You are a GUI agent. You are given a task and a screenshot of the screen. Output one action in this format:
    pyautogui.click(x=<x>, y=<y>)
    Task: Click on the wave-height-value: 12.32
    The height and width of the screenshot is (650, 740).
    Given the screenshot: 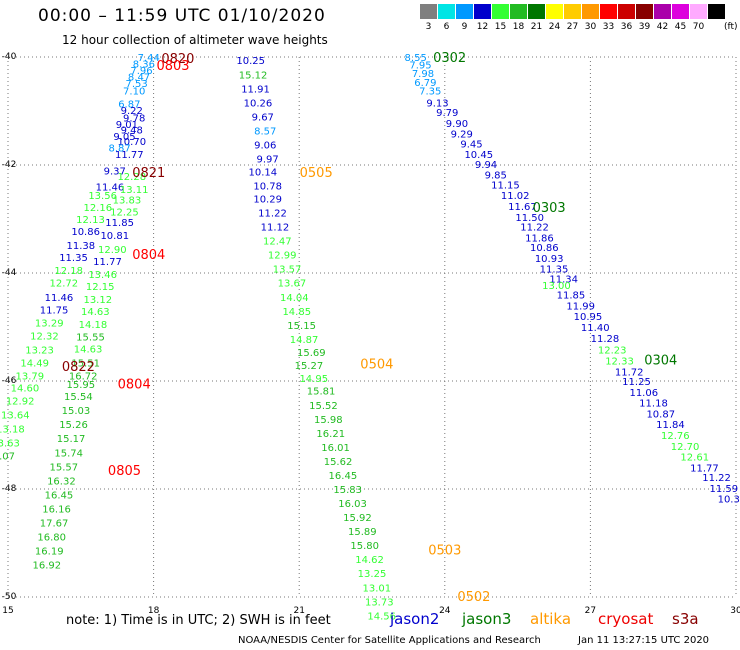 What is the action you would take?
    pyautogui.click(x=44, y=337)
    